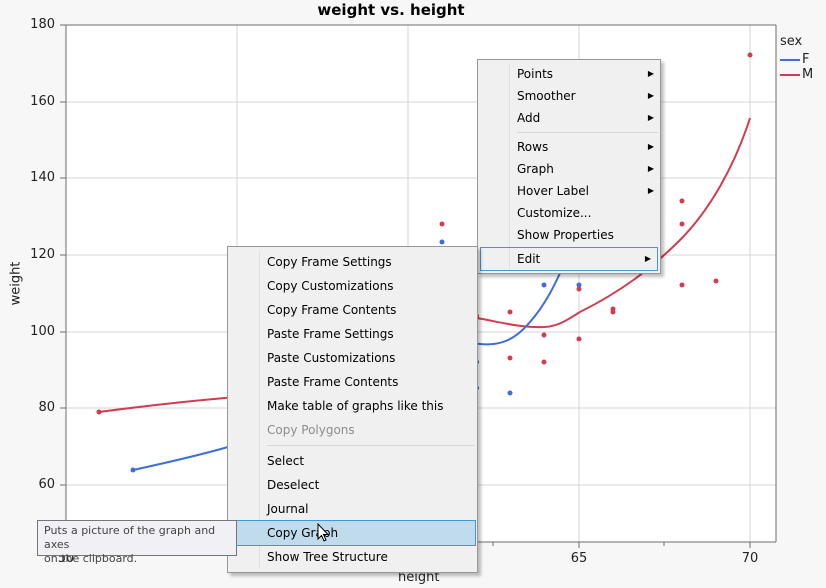 The width and height of the screenshot is (826, 588). I want to click on menu-item-points: Points ▶, so click(569, 74).